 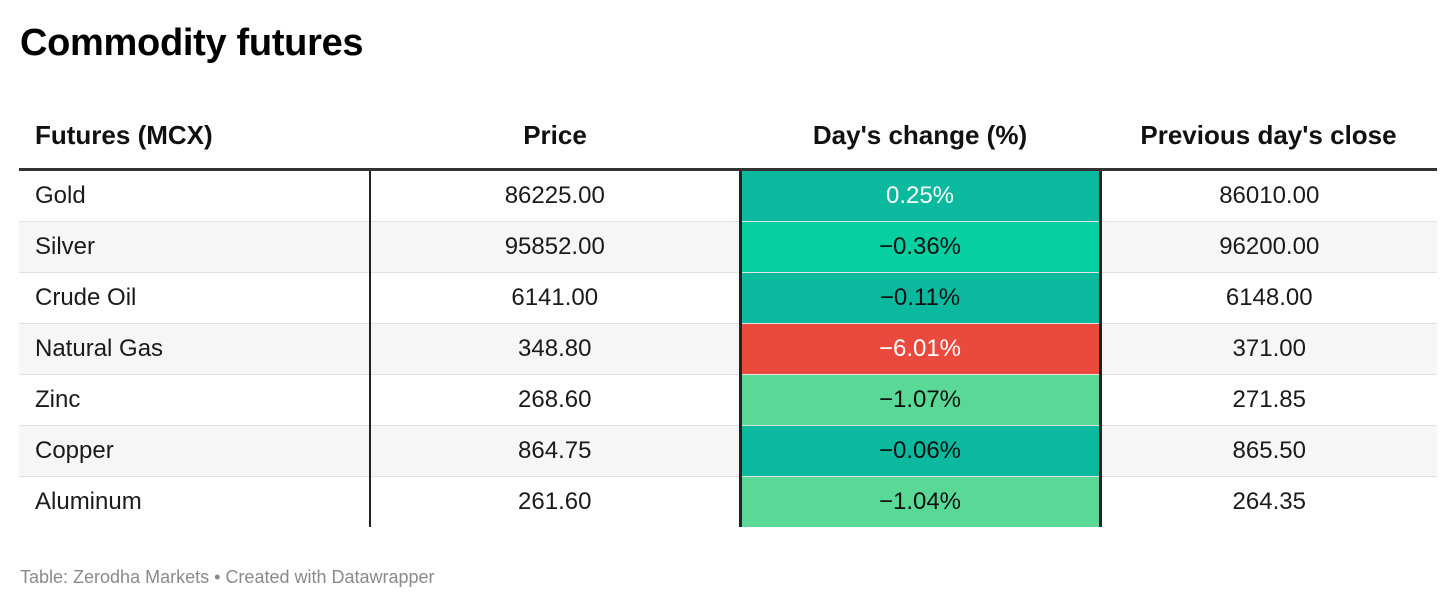 I want to click on cell-commodity-name: Zinc, so click(x=194, y=400).